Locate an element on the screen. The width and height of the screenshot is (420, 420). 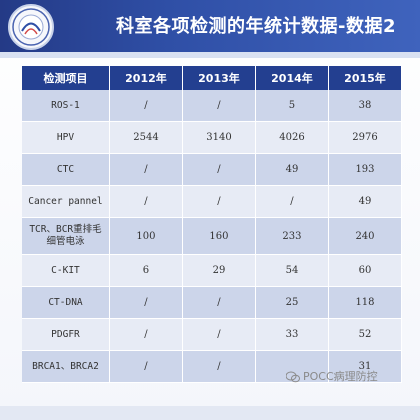
table-row: ROS-1 / / 5 38 is located at coordinates (212, 106).